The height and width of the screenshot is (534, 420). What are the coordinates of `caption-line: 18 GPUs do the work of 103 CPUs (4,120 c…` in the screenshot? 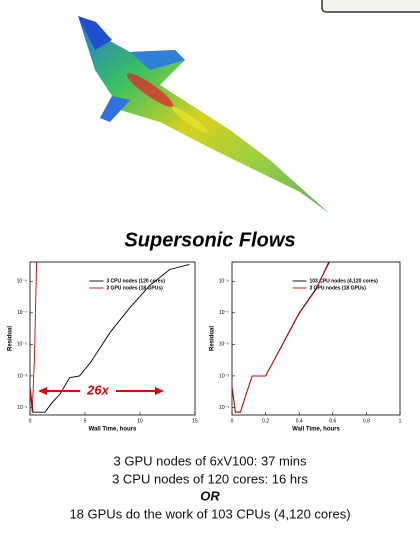 It's located at (209, 513).